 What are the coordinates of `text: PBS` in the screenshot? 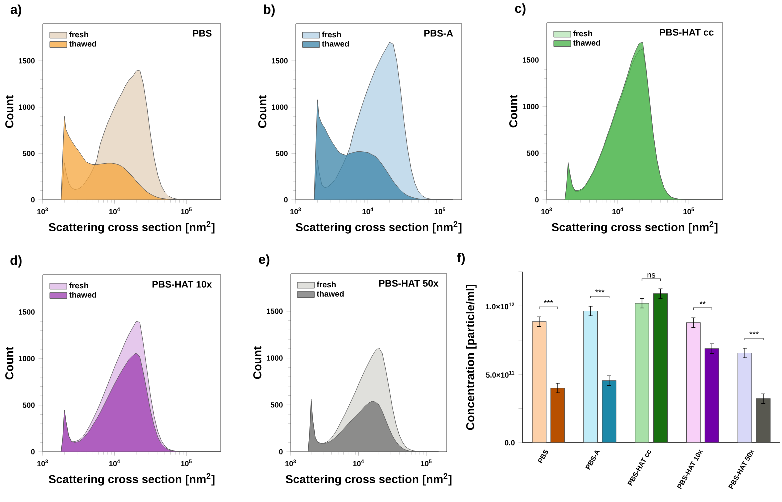 It's located at (202, 33).